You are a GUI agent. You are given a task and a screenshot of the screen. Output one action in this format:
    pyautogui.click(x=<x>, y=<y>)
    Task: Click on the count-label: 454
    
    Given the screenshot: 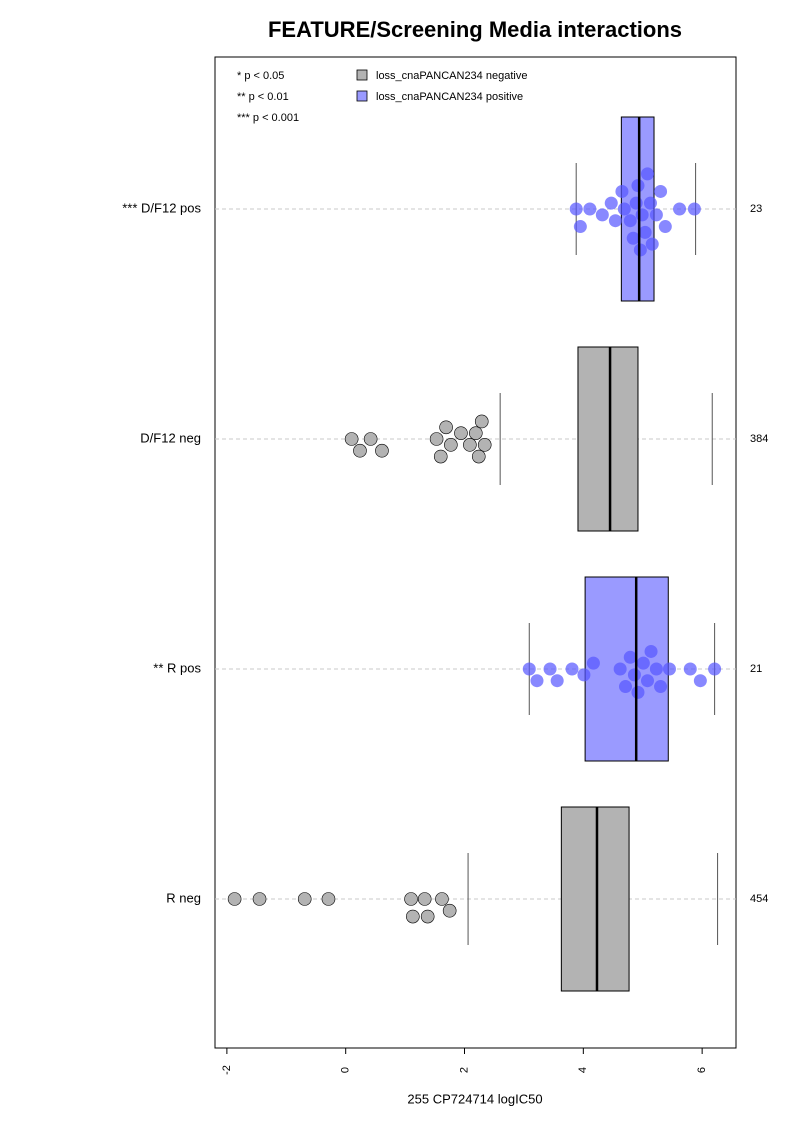 What is the action you would take?
    pyautogui.click(x=759, y=899)
    